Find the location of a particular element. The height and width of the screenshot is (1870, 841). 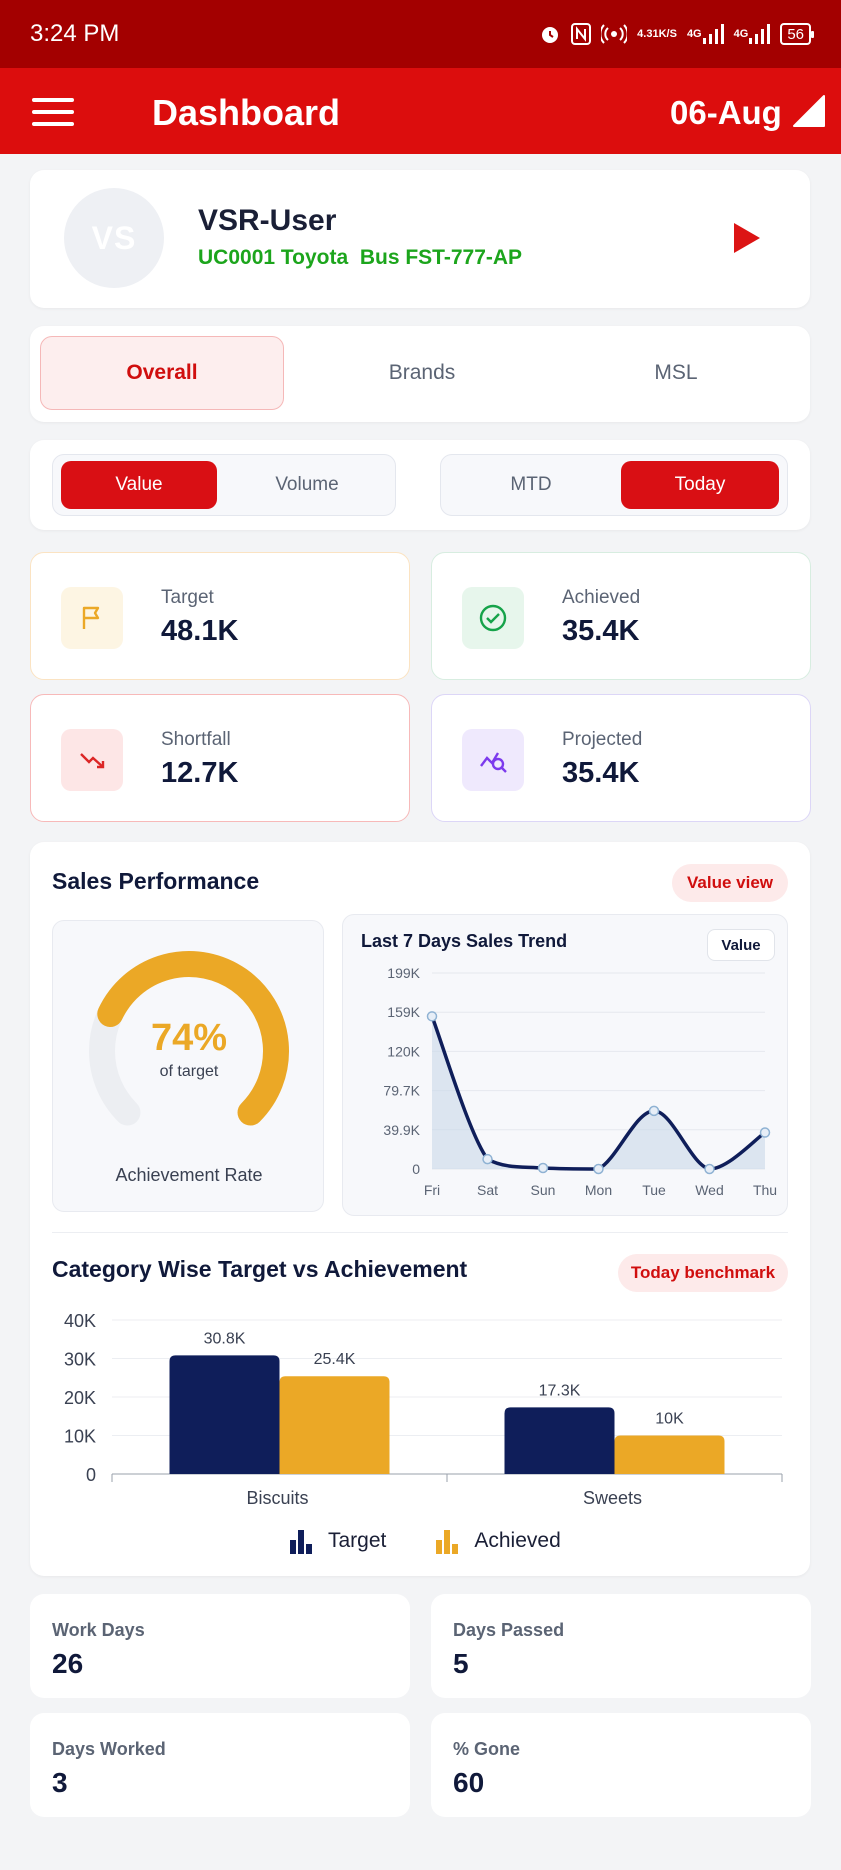

battery-icon: 56 is located at coordinates (797, 34).